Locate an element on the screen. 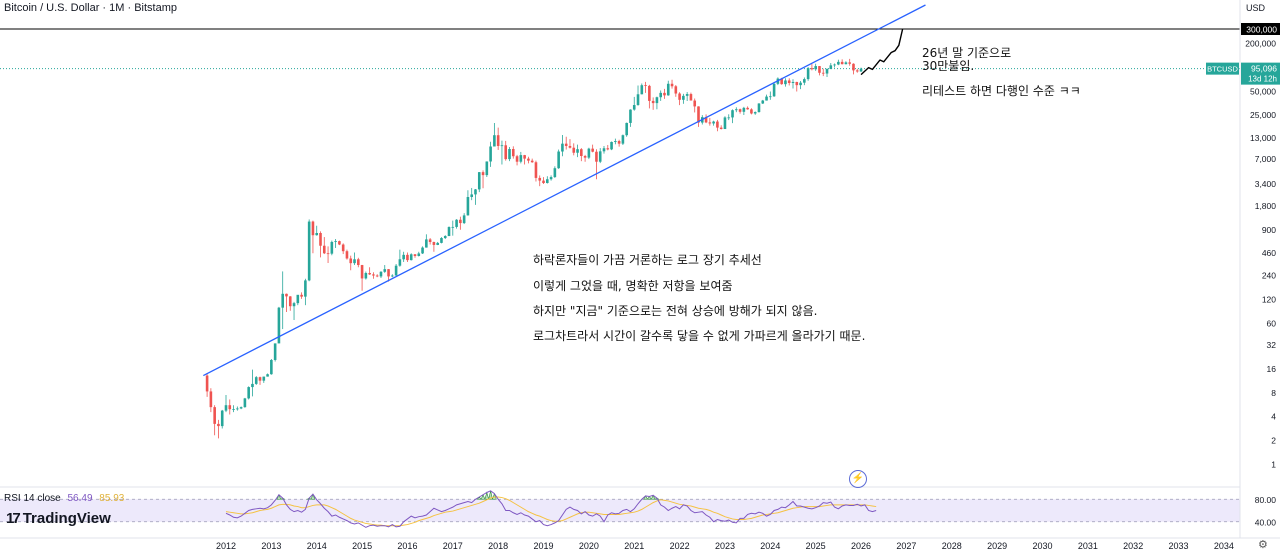 This screenshot has height=552, width=1280. time-tick-label: 2027 is located at coordinates (906, 546).